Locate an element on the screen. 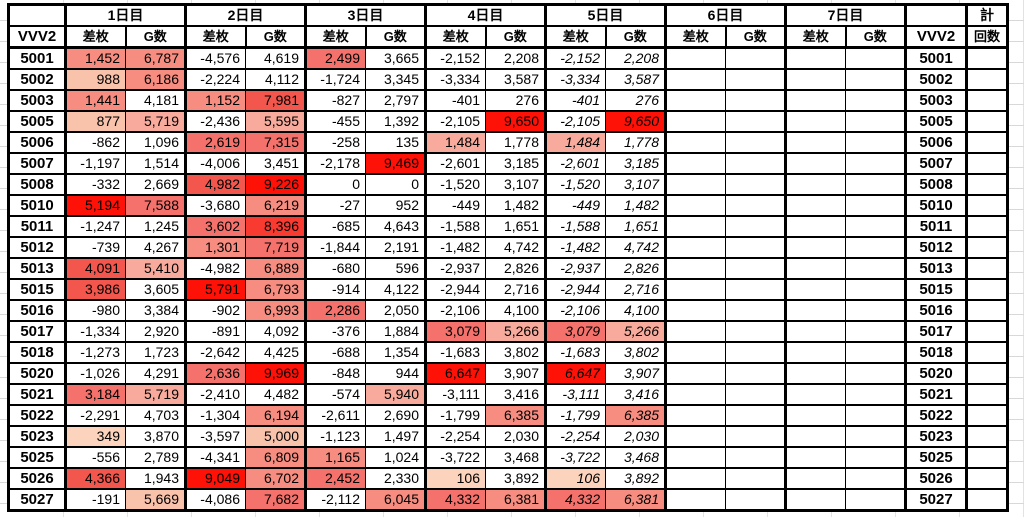 This screenshot has width=1024, height=517. machine-id-cell-right: 5011 is located at coordinates (936, 226).